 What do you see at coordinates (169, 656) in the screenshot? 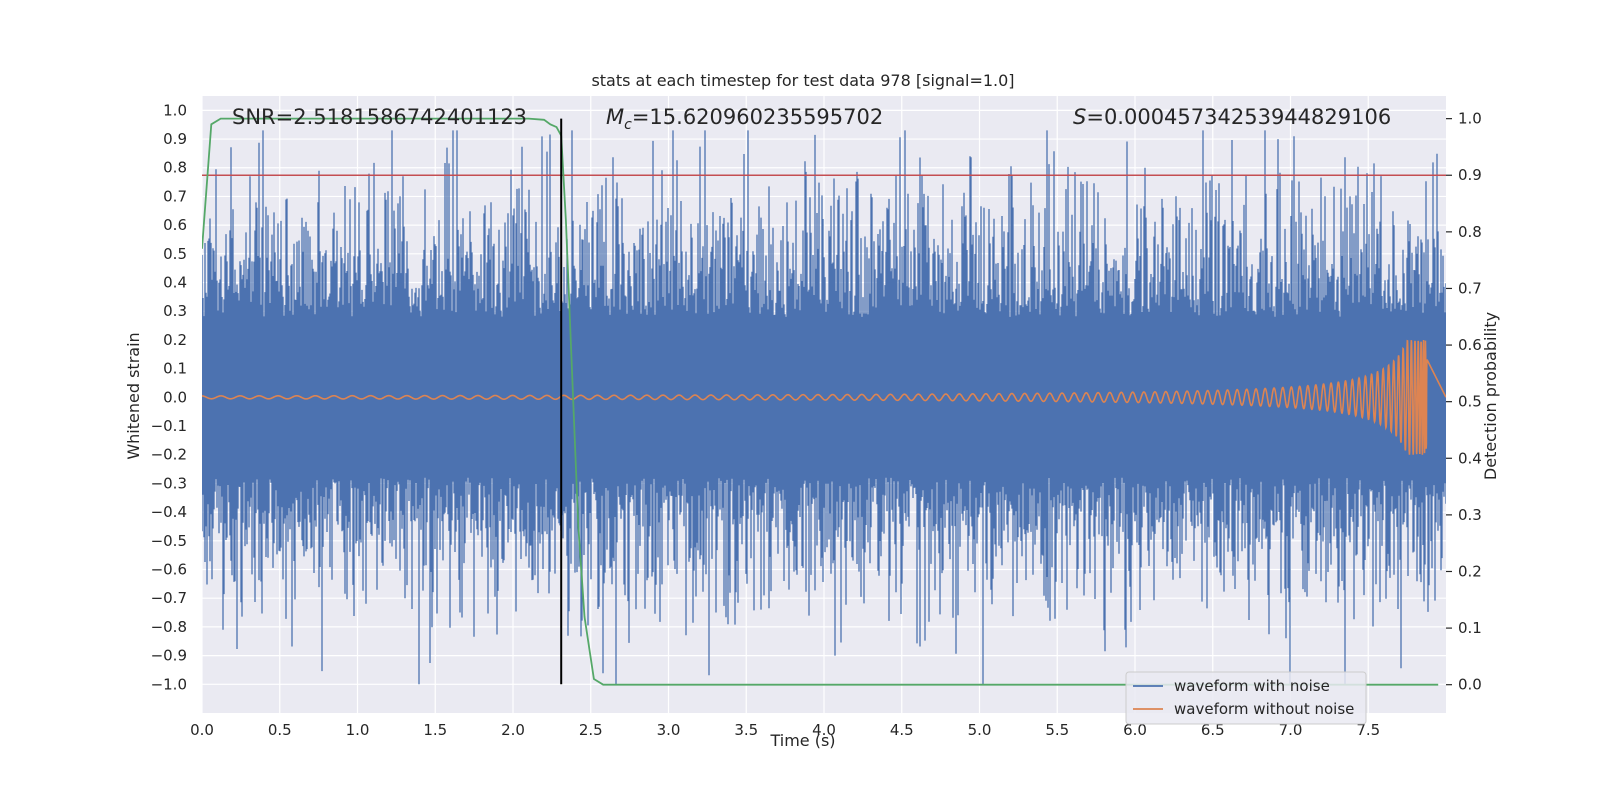
I see `y-tick-label: −0.9` at bounding box center [169, 656].